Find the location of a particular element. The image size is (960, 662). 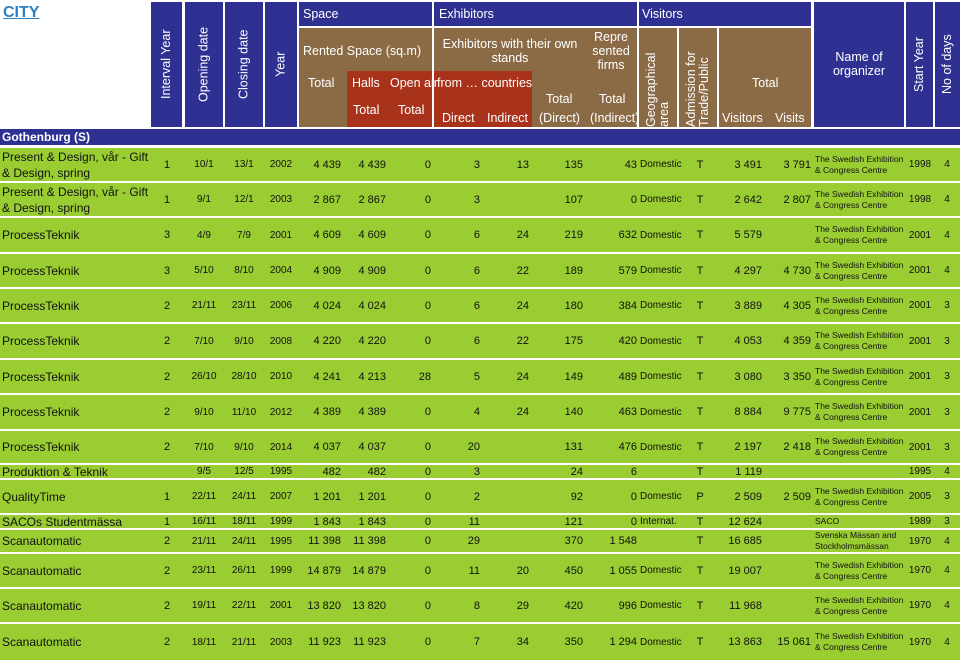

cell-visits: 4 305 is located at coordinates (797, 305).